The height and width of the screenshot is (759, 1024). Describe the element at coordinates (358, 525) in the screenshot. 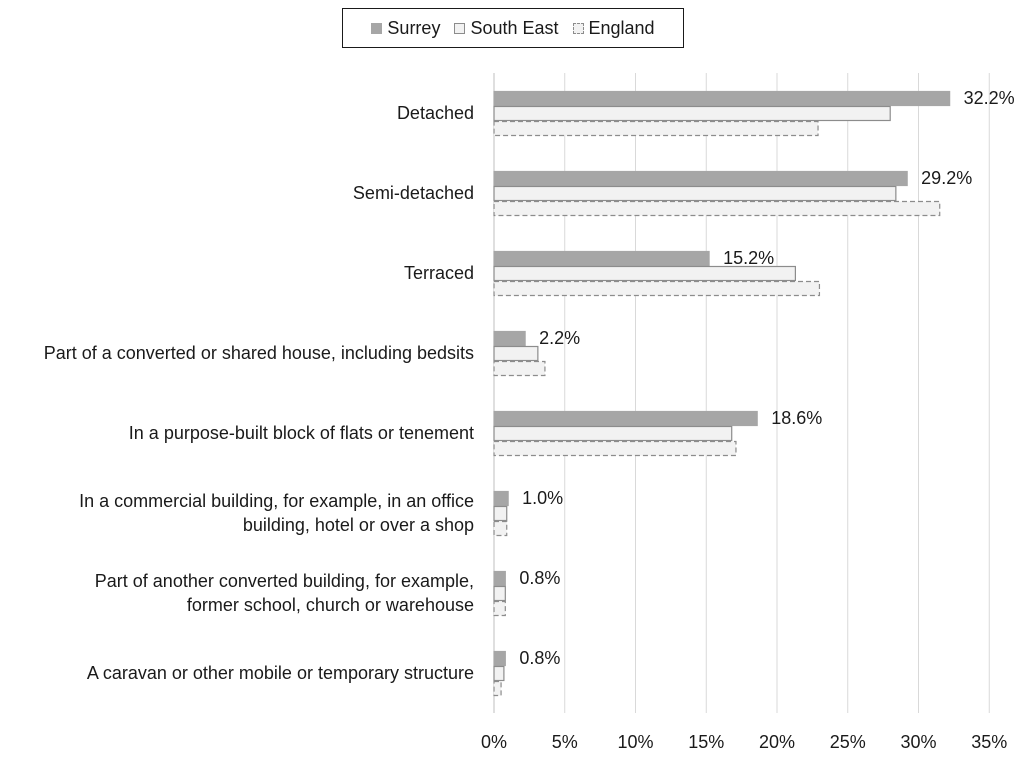

I see `category-label-line: building, hotel or over a shop` at that location.